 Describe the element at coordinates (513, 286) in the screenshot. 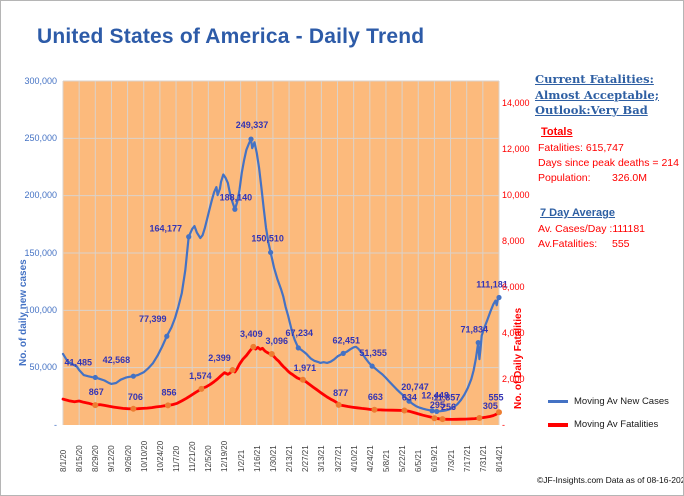

I see `y-right-tick-label: 6,000` at that location.